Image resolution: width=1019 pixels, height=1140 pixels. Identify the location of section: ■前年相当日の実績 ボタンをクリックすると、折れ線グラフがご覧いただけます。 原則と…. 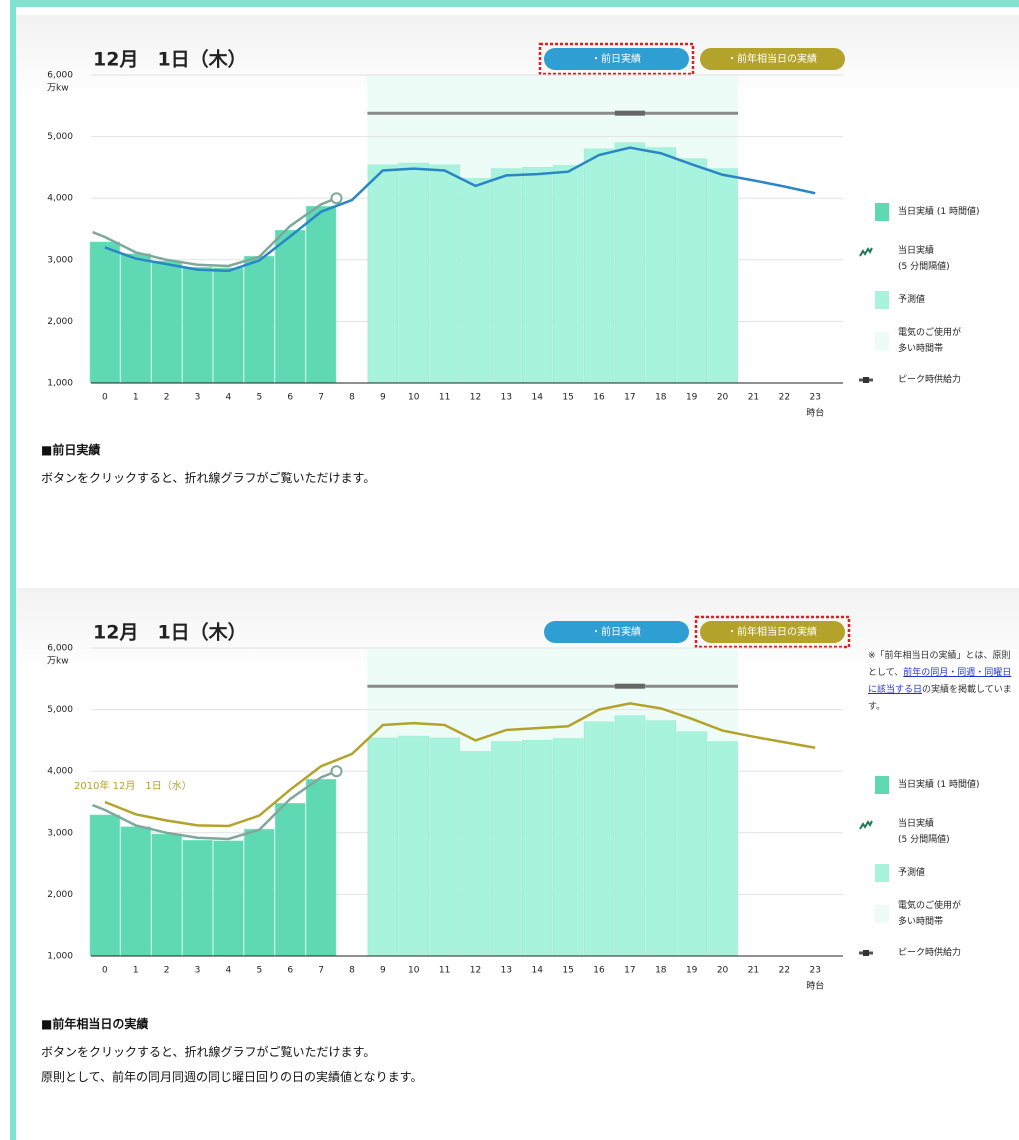
(231, 1052).